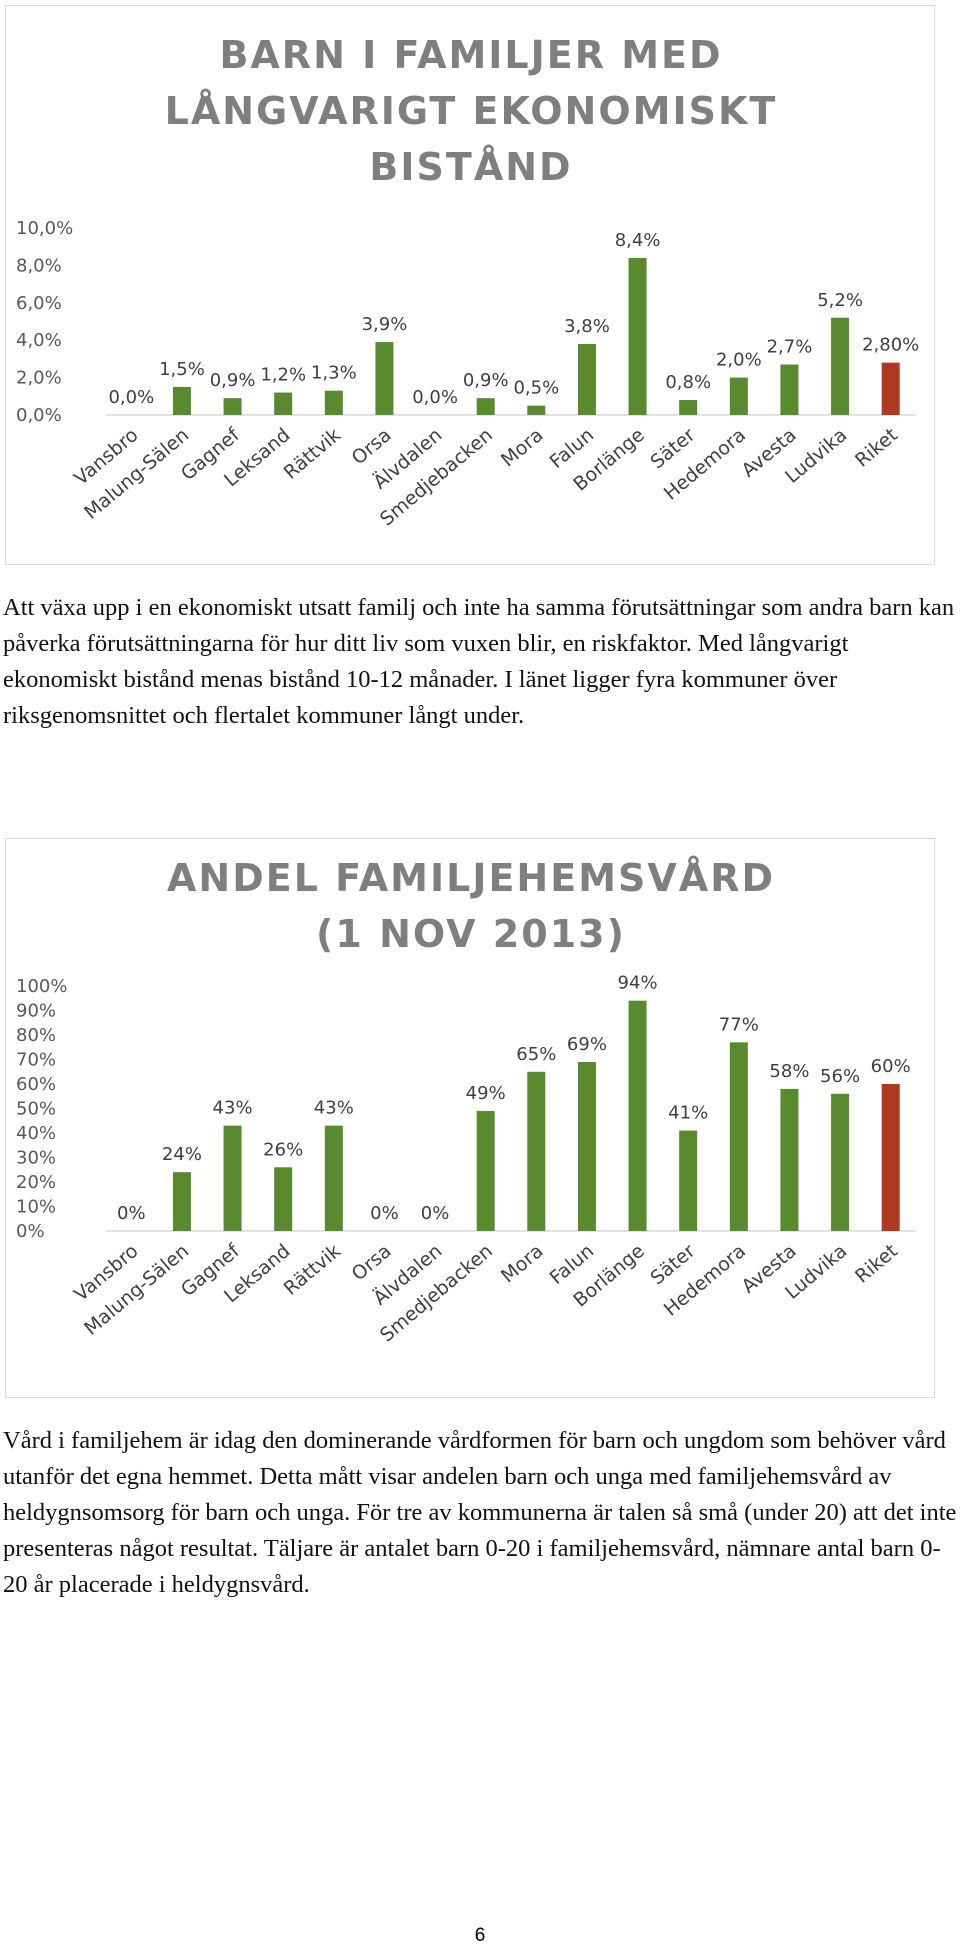  I want to click on data-label: 2,0%, so click(739, 360).